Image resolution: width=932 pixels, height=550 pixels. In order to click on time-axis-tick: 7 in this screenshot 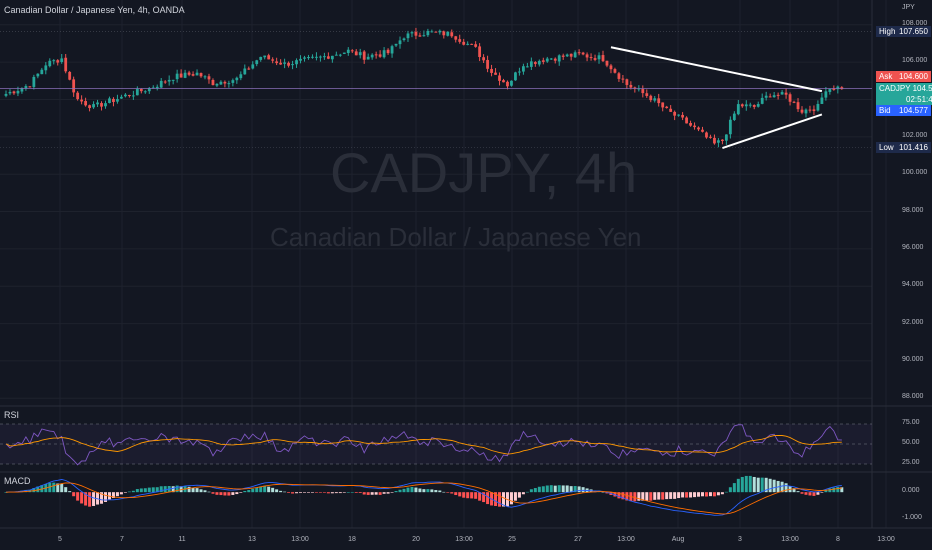, I will do `click(122, 539)`.